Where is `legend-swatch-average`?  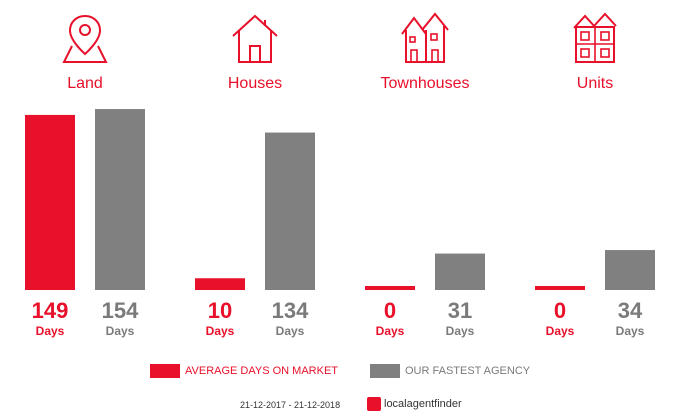
legend-swatch-average is located at coordinates (165, 371).